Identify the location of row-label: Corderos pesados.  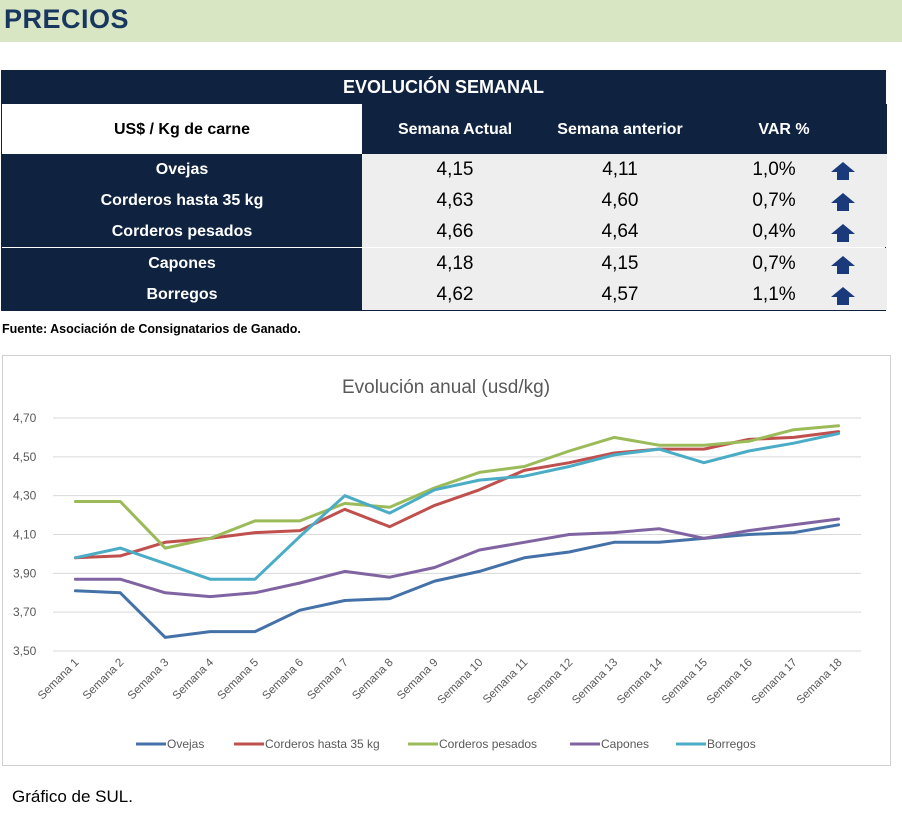
(182, 232).